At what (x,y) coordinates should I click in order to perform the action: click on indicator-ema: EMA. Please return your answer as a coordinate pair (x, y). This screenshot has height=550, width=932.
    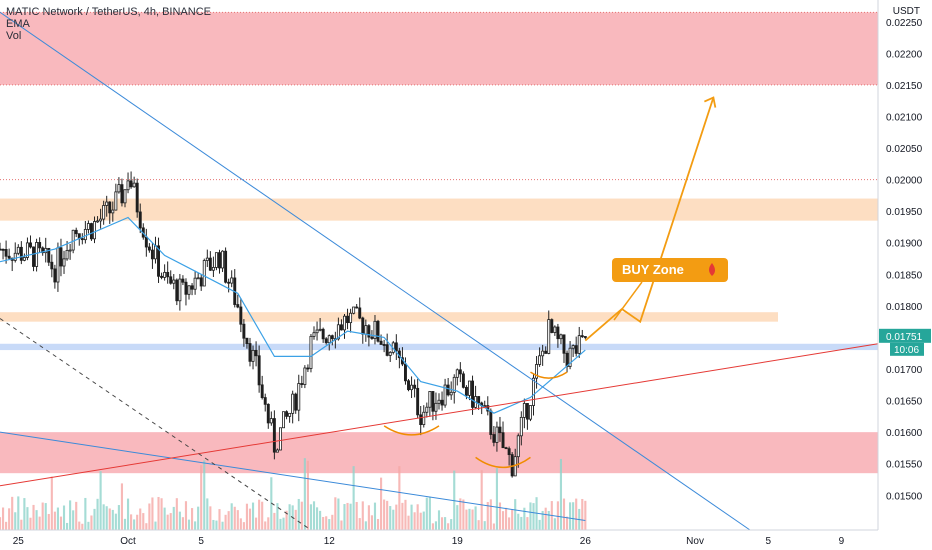
    Looking at the image, I should click on (18, 24).